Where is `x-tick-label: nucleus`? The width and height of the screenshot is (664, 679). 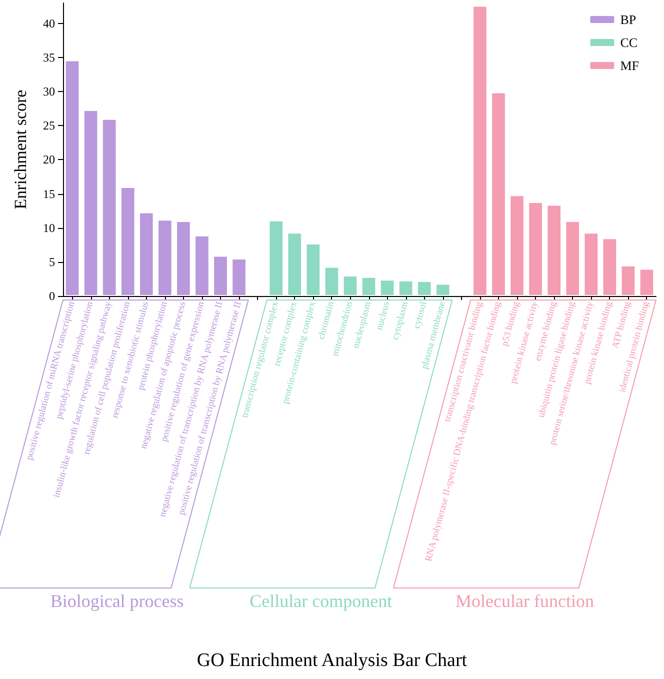
x-tick-label: nucleus is located at coordinates (383, 316).